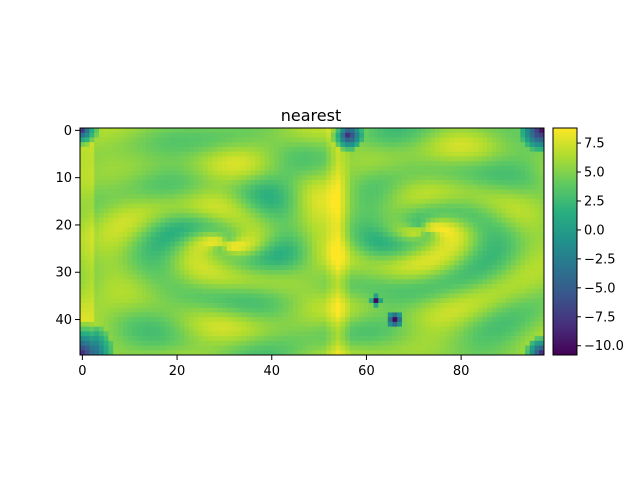 The height and width of the screenshot is (480, 640). What do you see at coordinates (461, 371) in the screenshot?
I see `x-tick-label: 80` at bounding box center [461, 371].